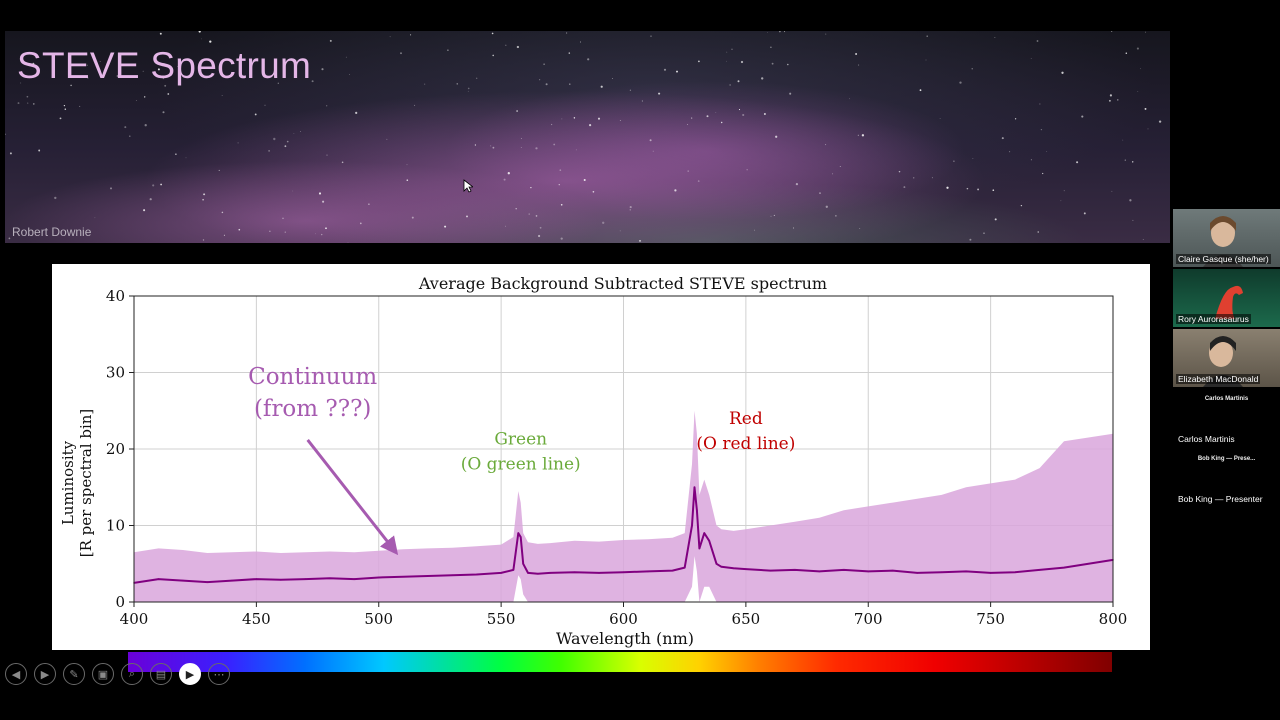 This screenshot has width=1280, height=720. What do you see at coordinates (115, 373) in the screenshot?
I see `y-tick-label: 30` at bounding box center [115, 373].